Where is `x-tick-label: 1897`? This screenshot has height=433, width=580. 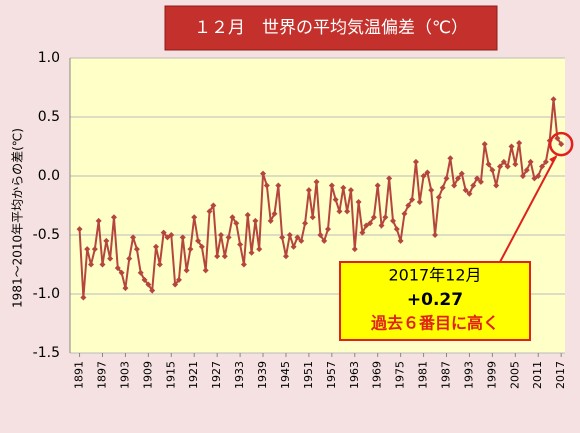
x-tick-label: 1897 is located at coordinates (101, 375).